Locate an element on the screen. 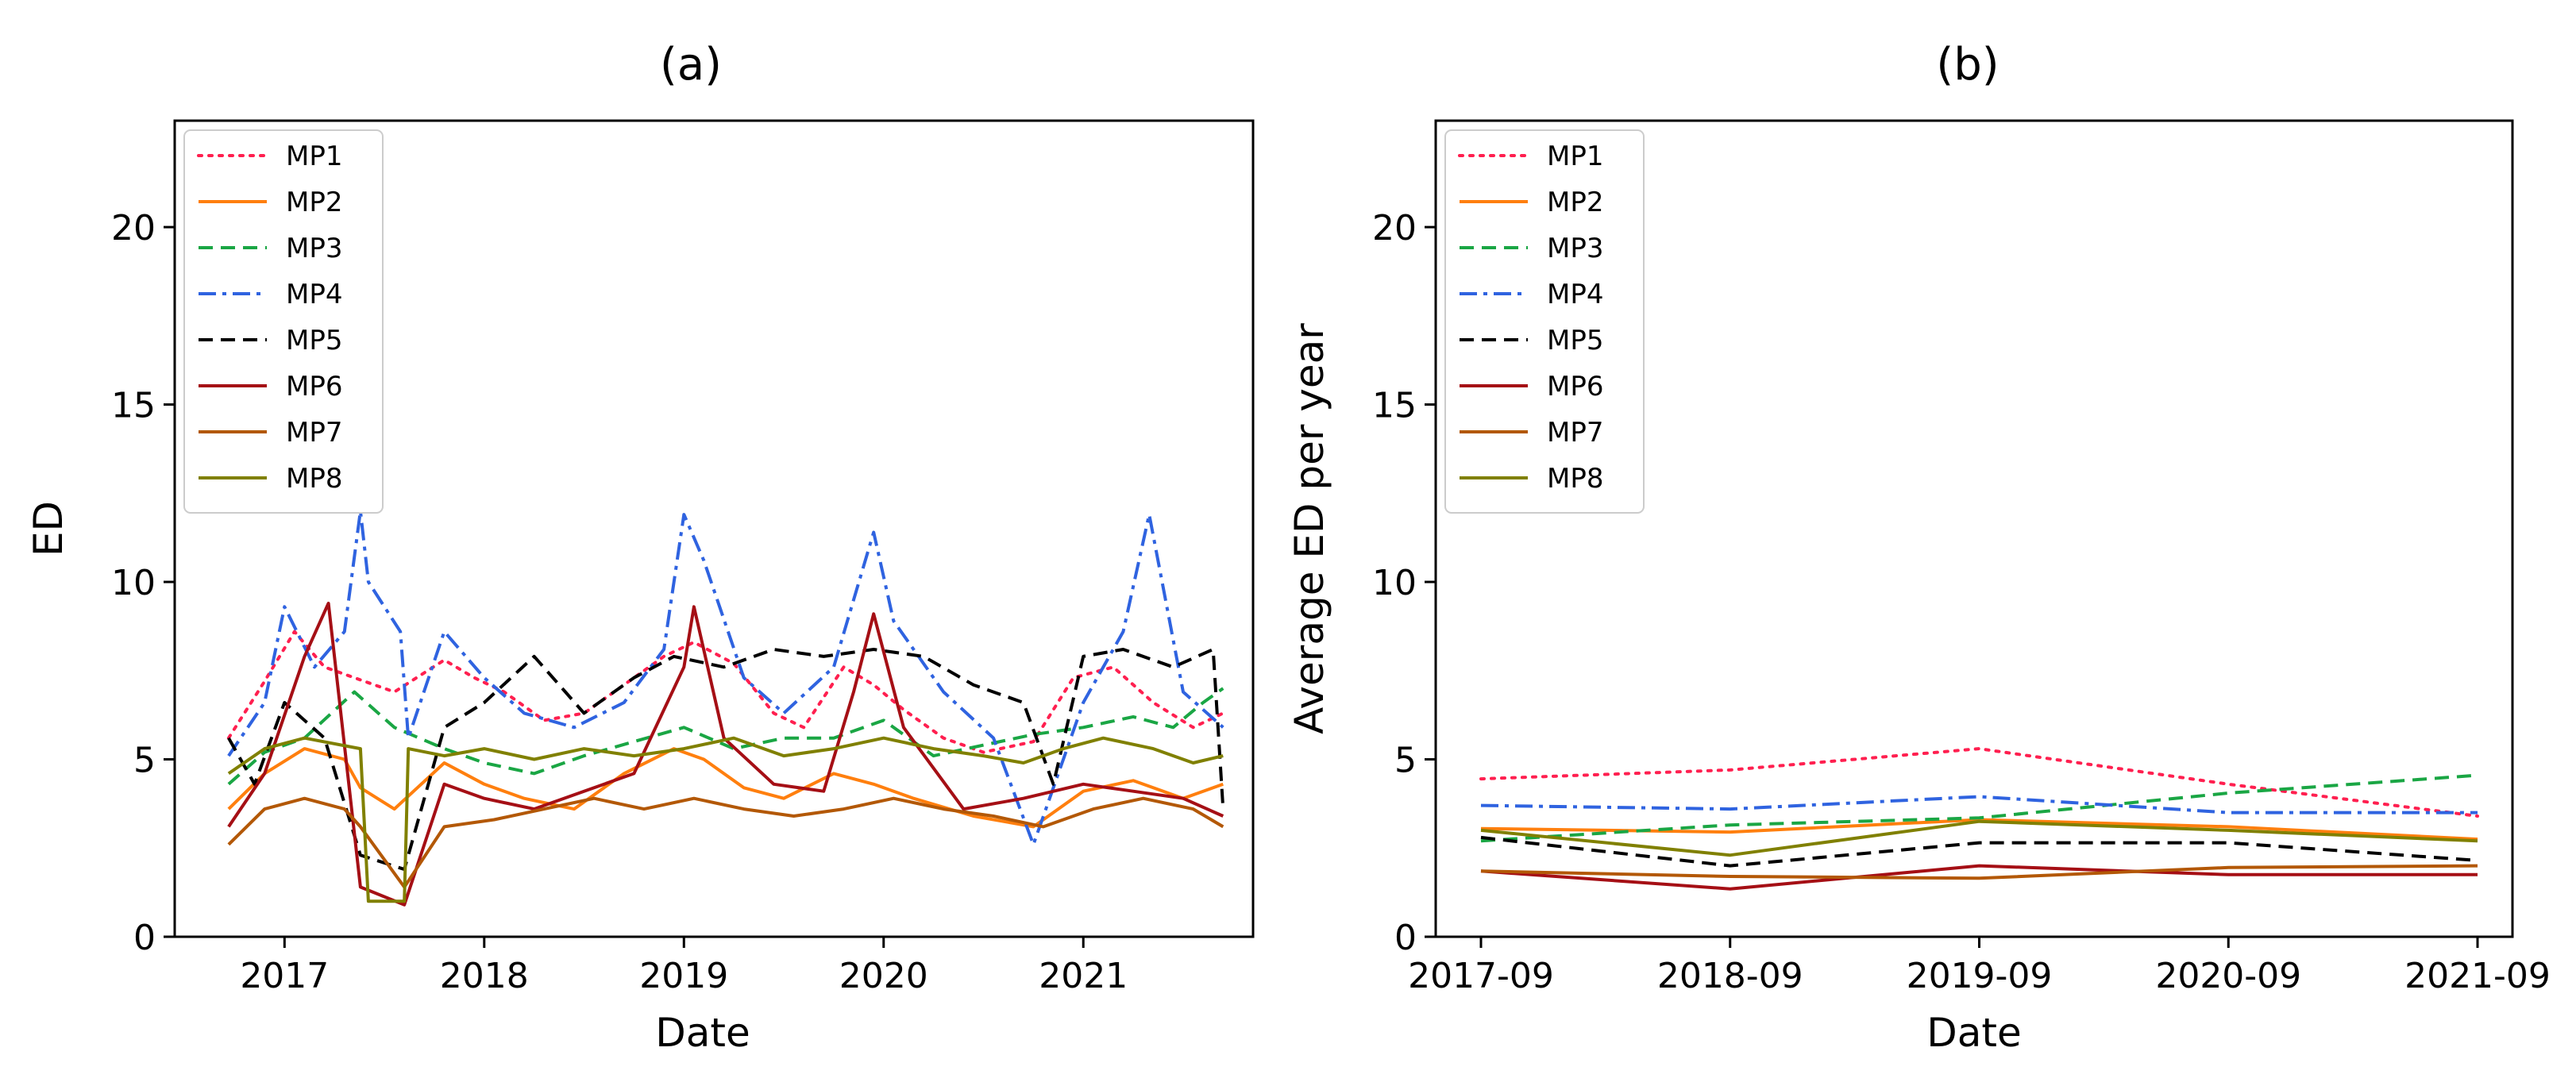  panel-b-series-mp7 is located at coordinates (1979, 872).